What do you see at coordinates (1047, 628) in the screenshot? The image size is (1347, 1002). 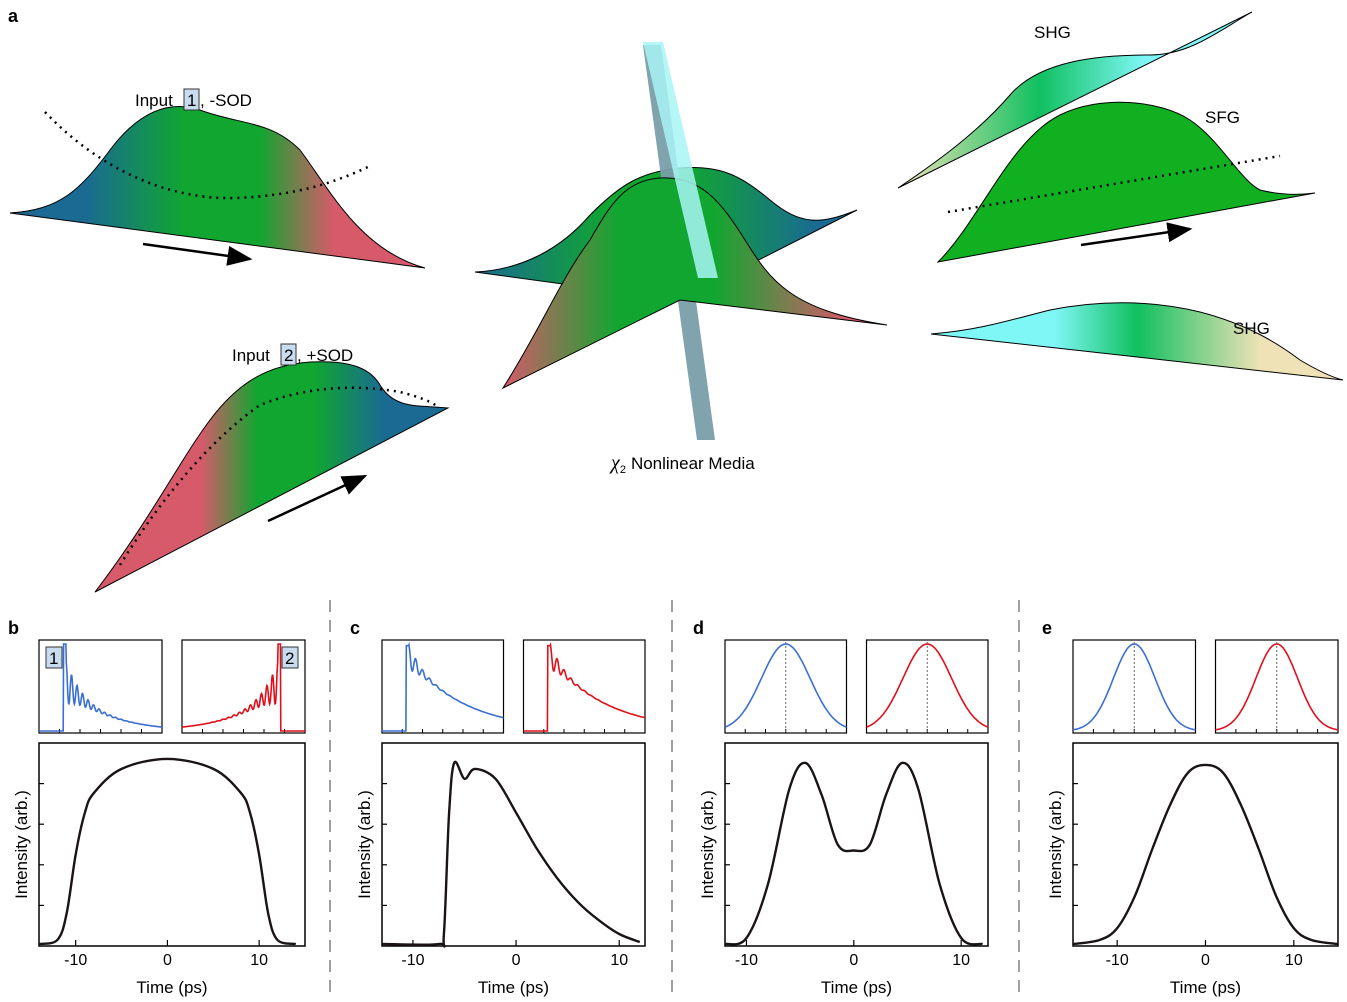 I see `panel-e-label: e` at bounding box center [1047, 628].